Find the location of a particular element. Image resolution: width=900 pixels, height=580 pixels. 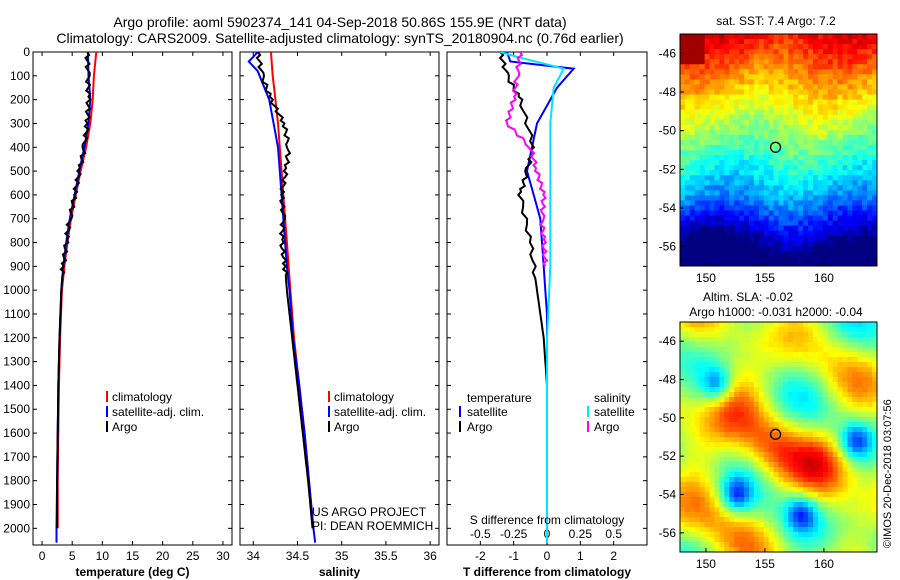

legend-label-climatology: climatology is located at coordinates (142, 397).